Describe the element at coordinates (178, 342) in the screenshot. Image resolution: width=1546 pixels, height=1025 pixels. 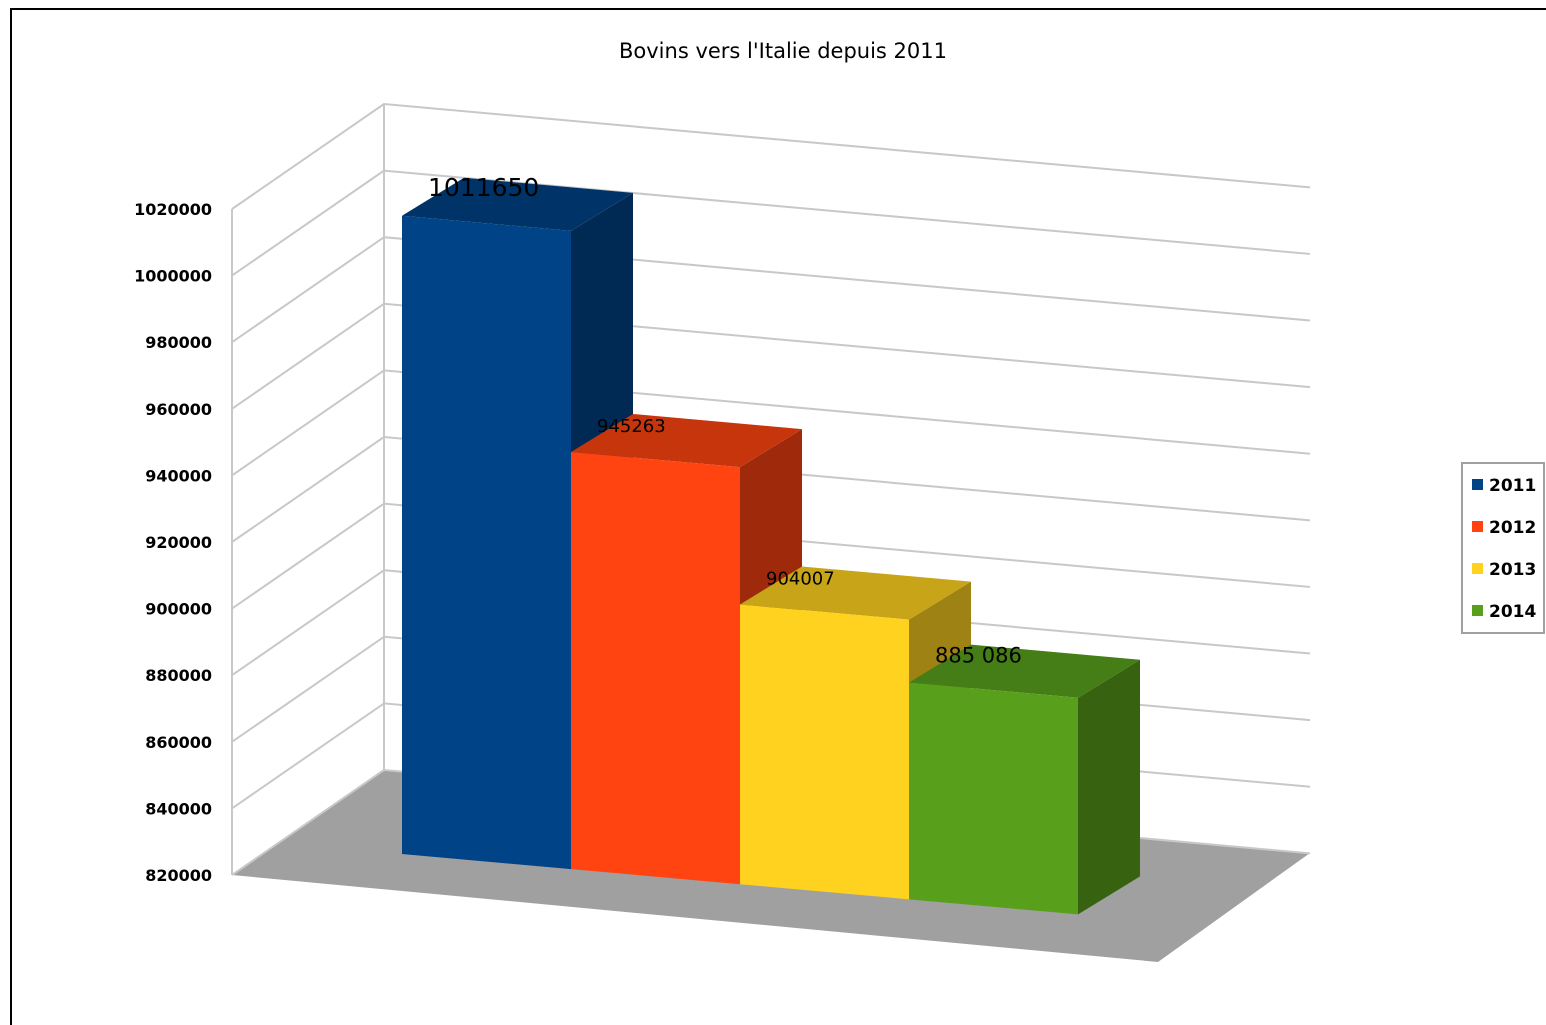
I see `y-tick-label: 980000` at that location.